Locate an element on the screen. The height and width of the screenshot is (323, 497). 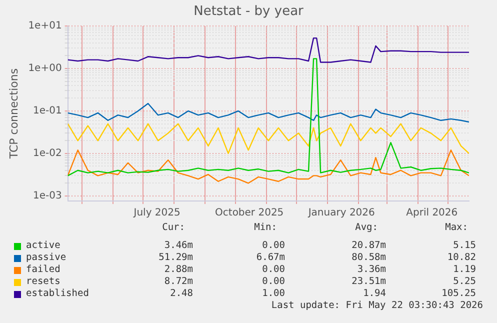
text: Avg: is located at coordinates (366, 227).